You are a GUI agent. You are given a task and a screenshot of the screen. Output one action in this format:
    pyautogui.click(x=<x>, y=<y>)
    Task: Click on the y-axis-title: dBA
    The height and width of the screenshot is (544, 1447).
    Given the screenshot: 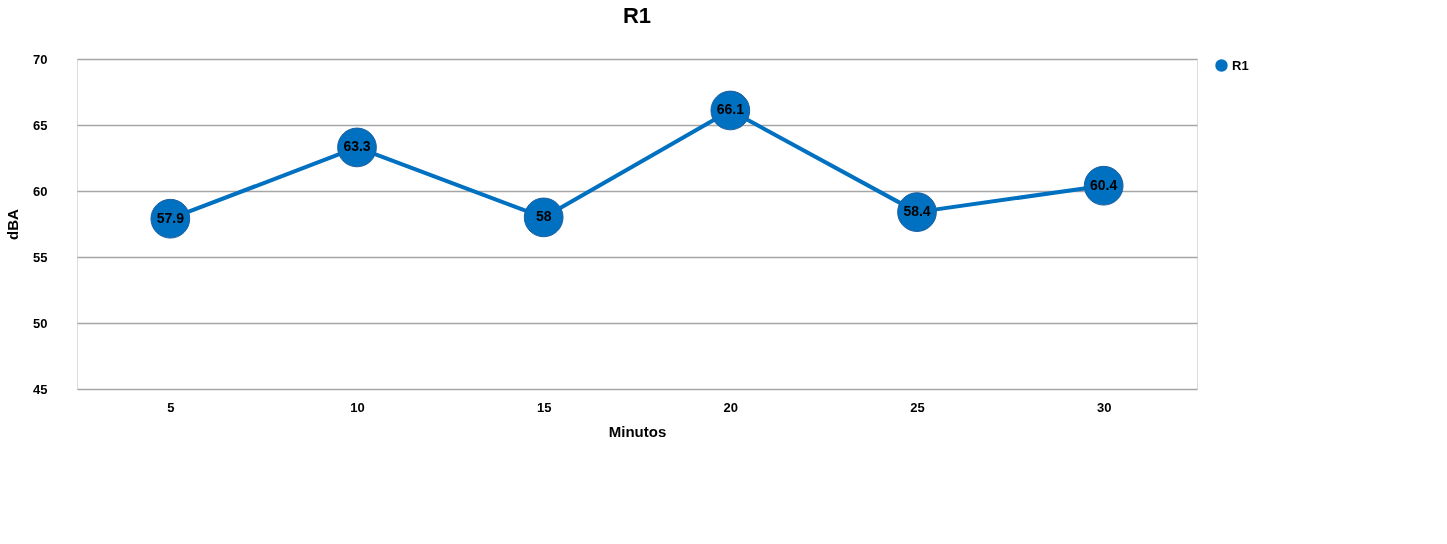 What is the action you would take?
    pyautogui.click(x=13, y=224)
    